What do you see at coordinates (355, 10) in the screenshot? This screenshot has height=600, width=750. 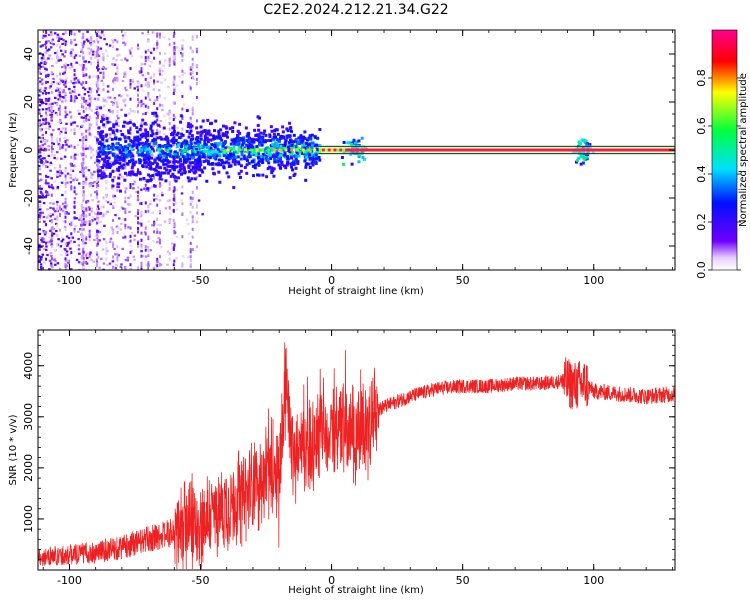 I see `chart-title: C2E2.2024.212.21.34.G22` at bounding box center [355, 10].